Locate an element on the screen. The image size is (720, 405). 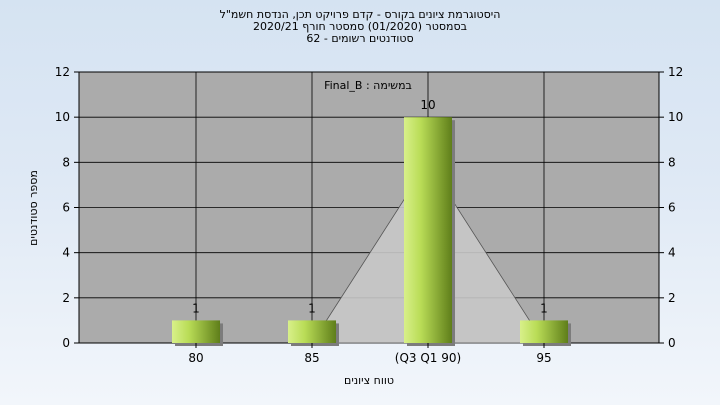
chart-subtitle-semester: בסמסטר (01/2020) סמסטר חורף 2020/21 is located at coordinates (360, 26).